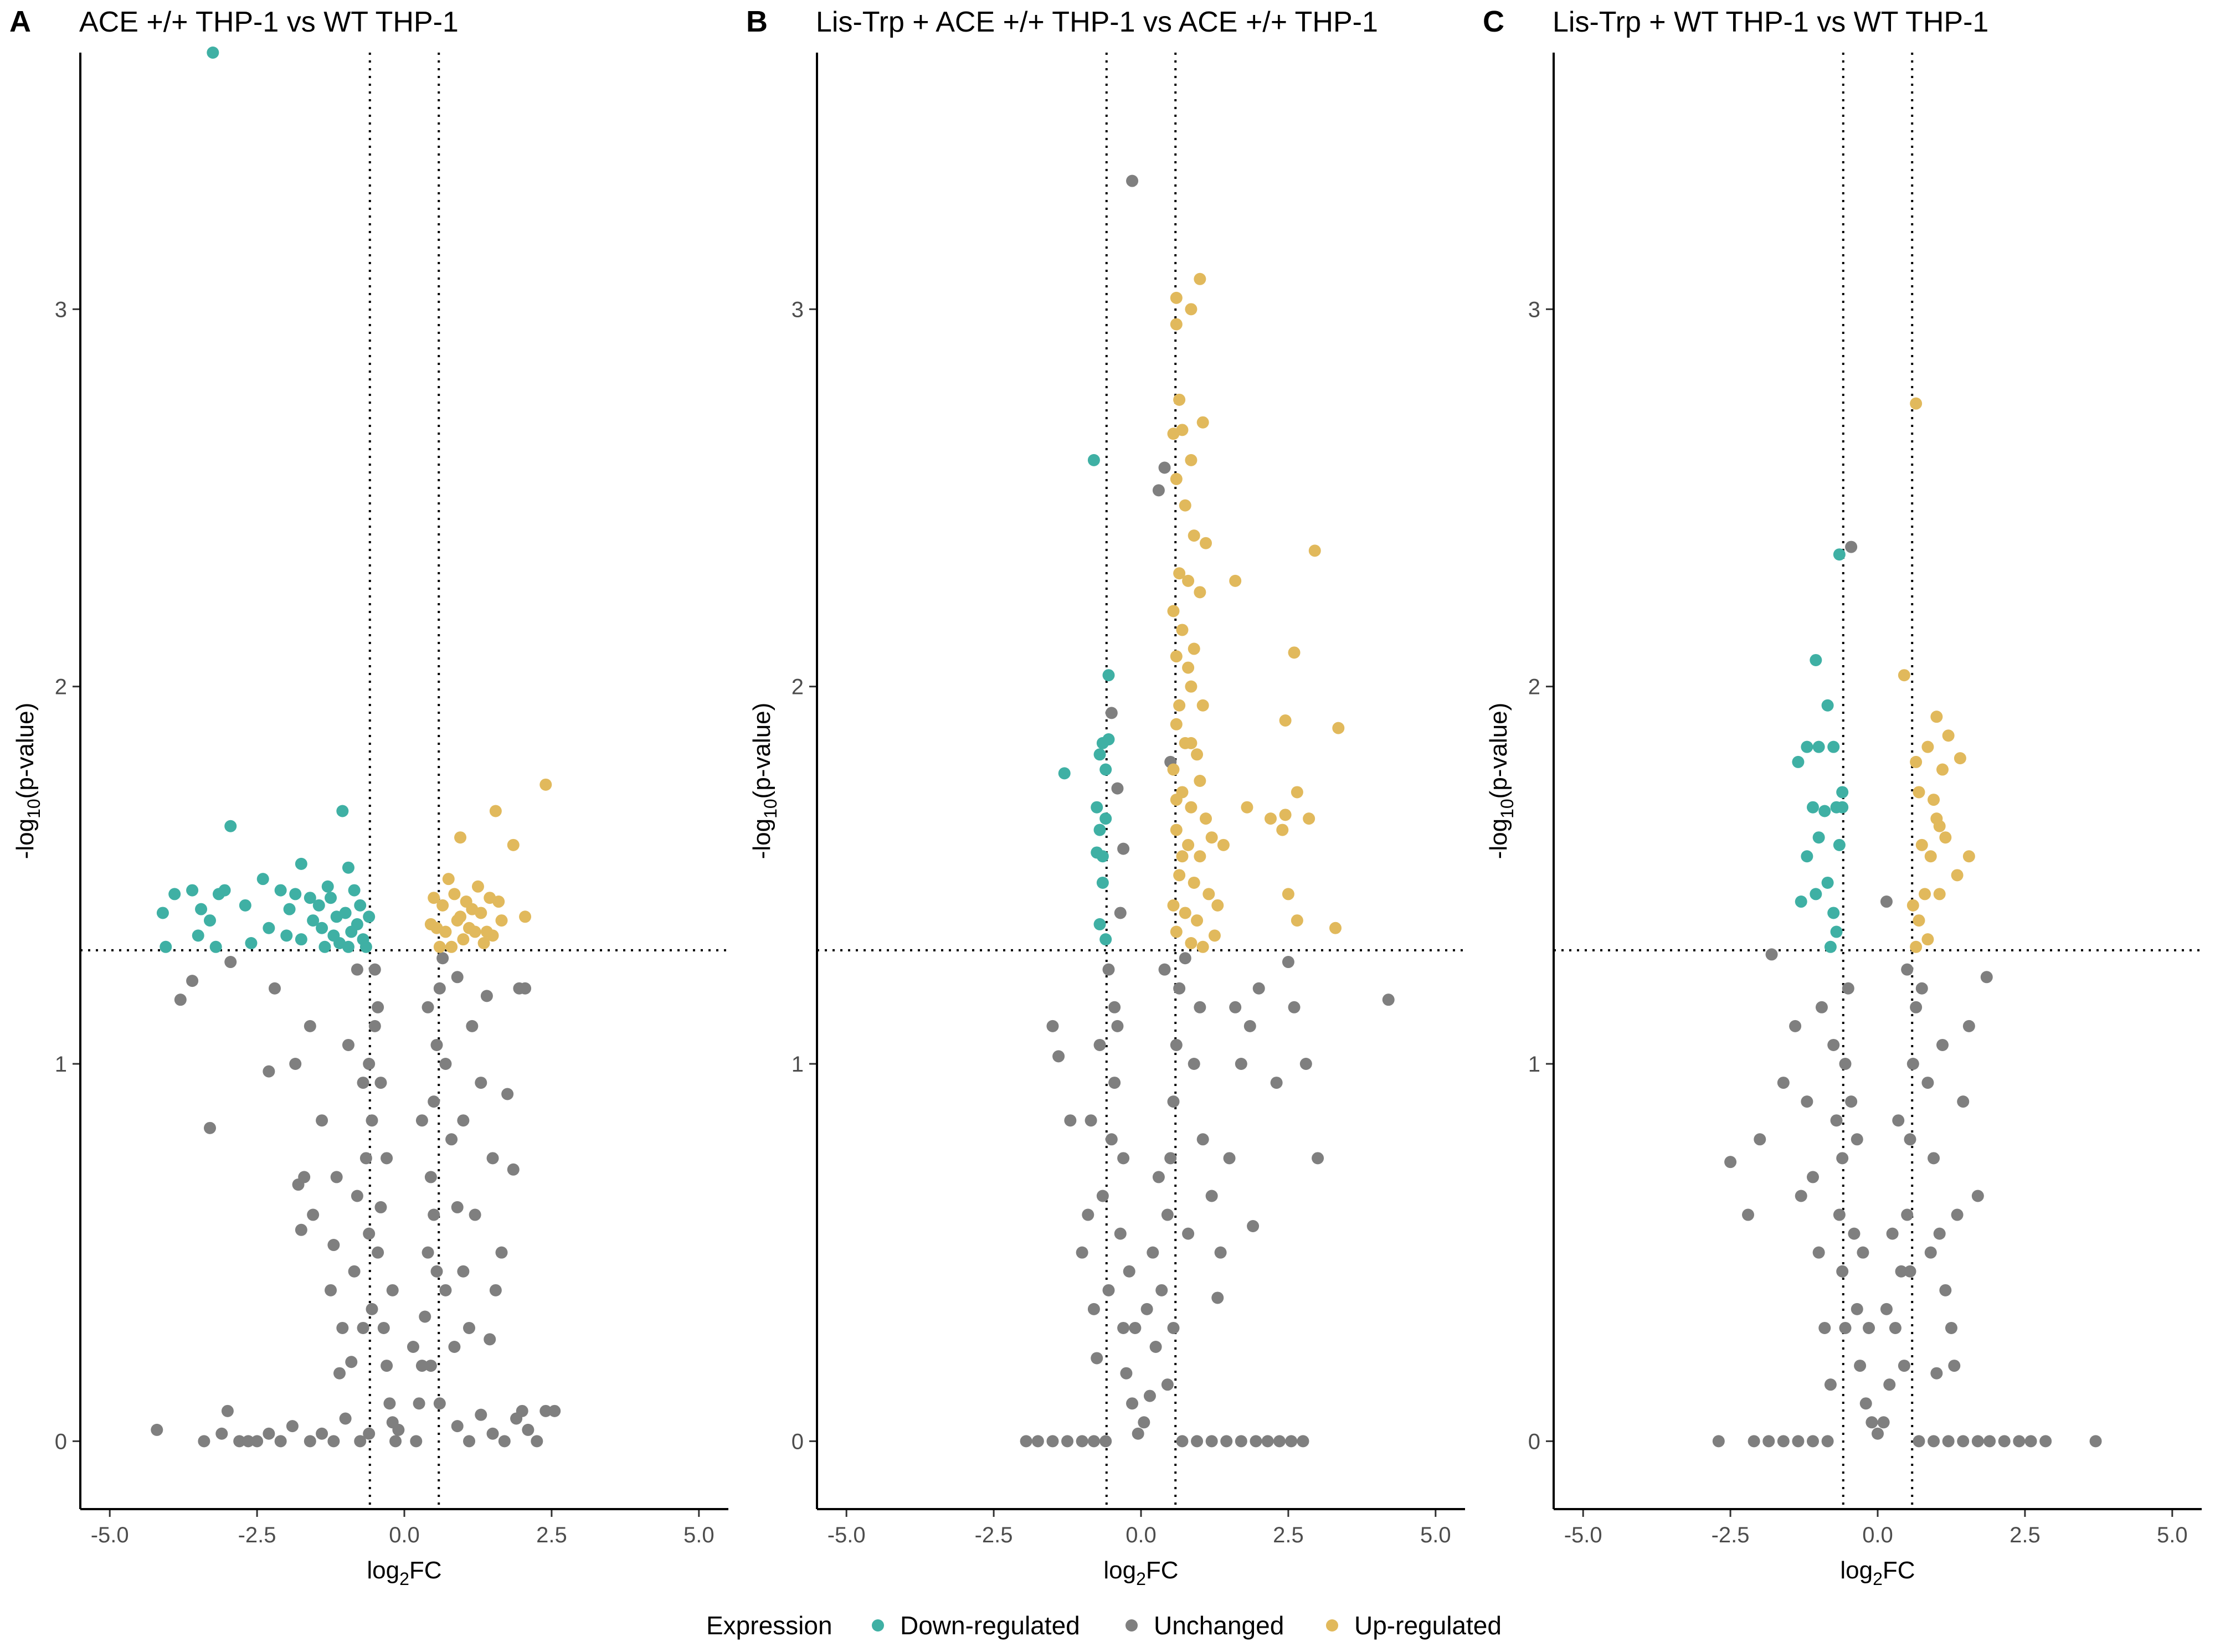 The height and width of the screenshot is (1652, 2215). I want to click on legend-label-down: Down-regulated, so click(990, 1625).